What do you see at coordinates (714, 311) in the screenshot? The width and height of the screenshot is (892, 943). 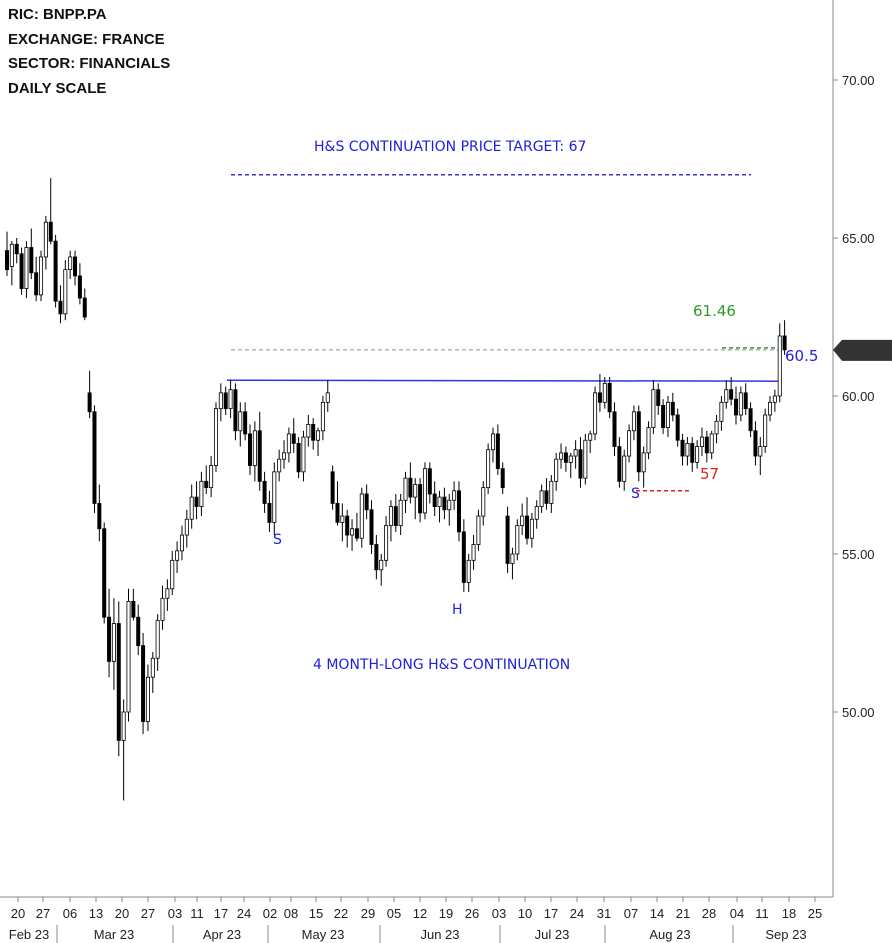 I see `last-level-label: 61.46` at bounding box center [714, 311].